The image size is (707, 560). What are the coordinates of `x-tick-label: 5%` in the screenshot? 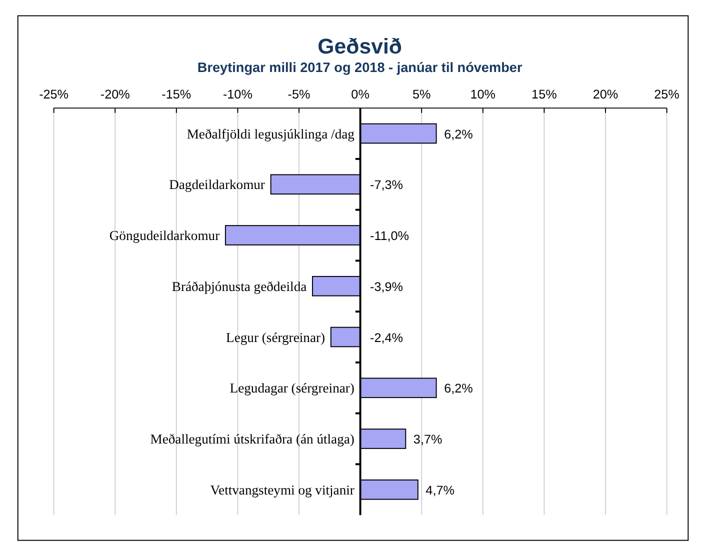 It's located at (421, 94).